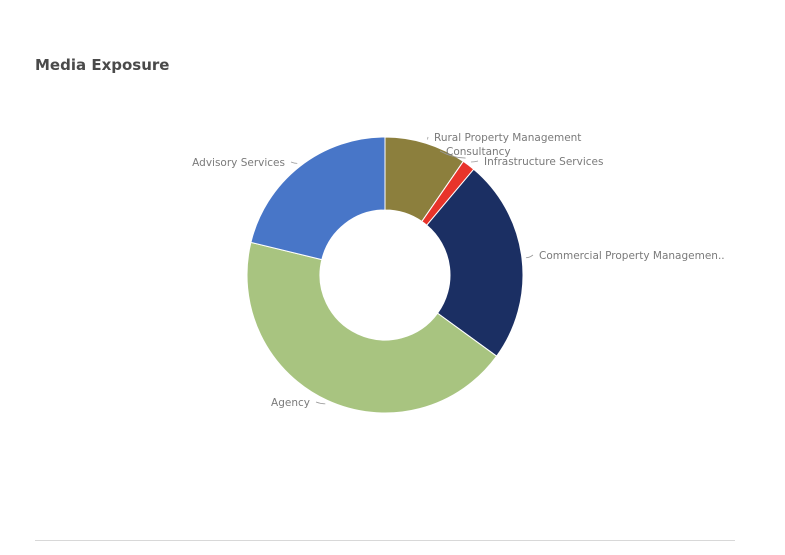  Describe the element at coordinates (318, 198) in the screenshot. I see `slice-advisory-services` at that location.